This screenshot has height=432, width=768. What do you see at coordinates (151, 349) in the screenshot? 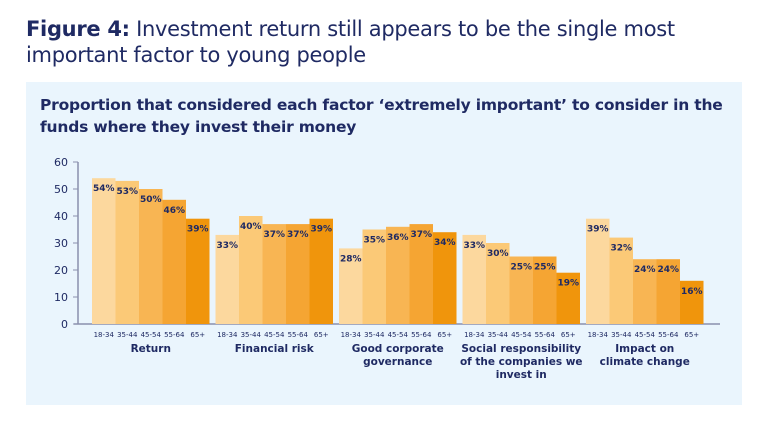
I see `category-label: Return` at bounding box center [151, 349].